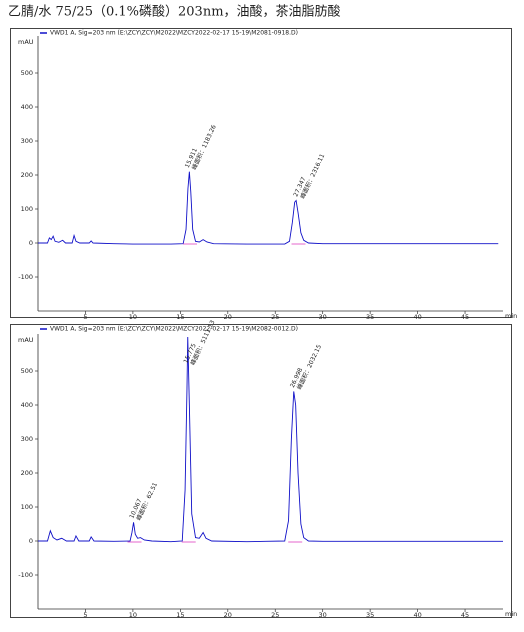 The image size is (524, 632). I want to click on page-title: 乙腈/水 75/25（0.1%磷酸）203nm，油酸，茶油脂肪酸, so click(174, 12).